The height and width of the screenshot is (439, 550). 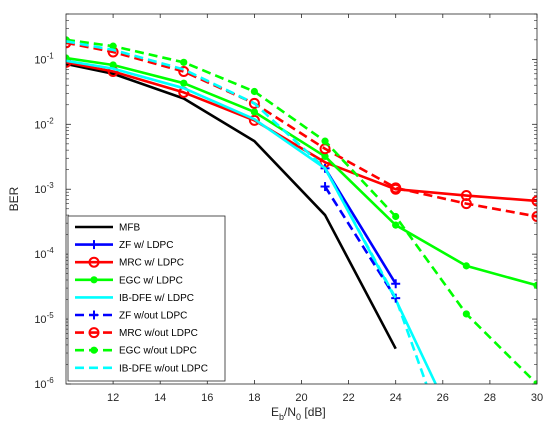 What do you see at coordinates (94, 280) in the screenshot?
I see `legend-marker-egc-w-ldpc` at bounding box center [94, 280].